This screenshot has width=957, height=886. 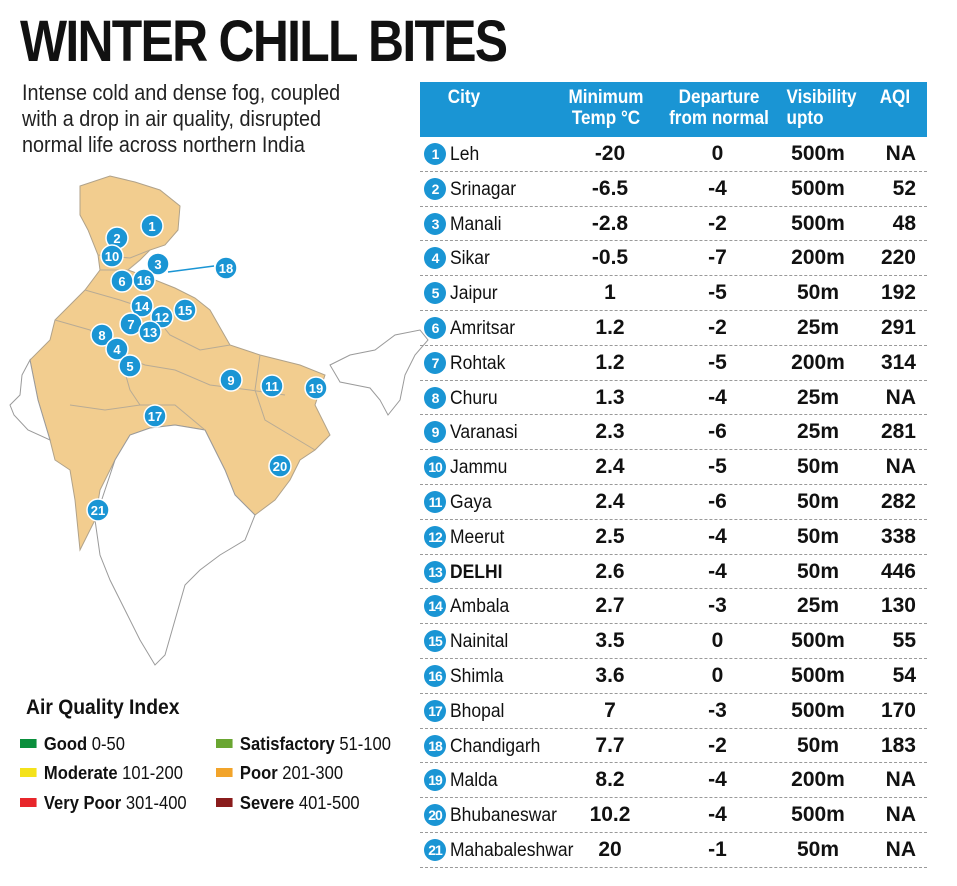 I want to click on svg-text: 20, so click(x=280, y=466).